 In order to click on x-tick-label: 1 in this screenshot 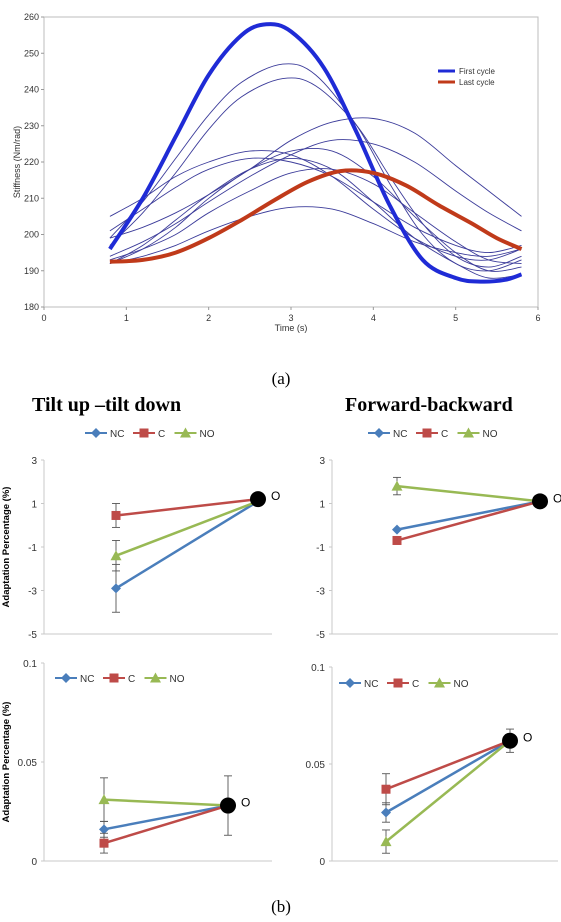, I will do `click(126, 318)`.